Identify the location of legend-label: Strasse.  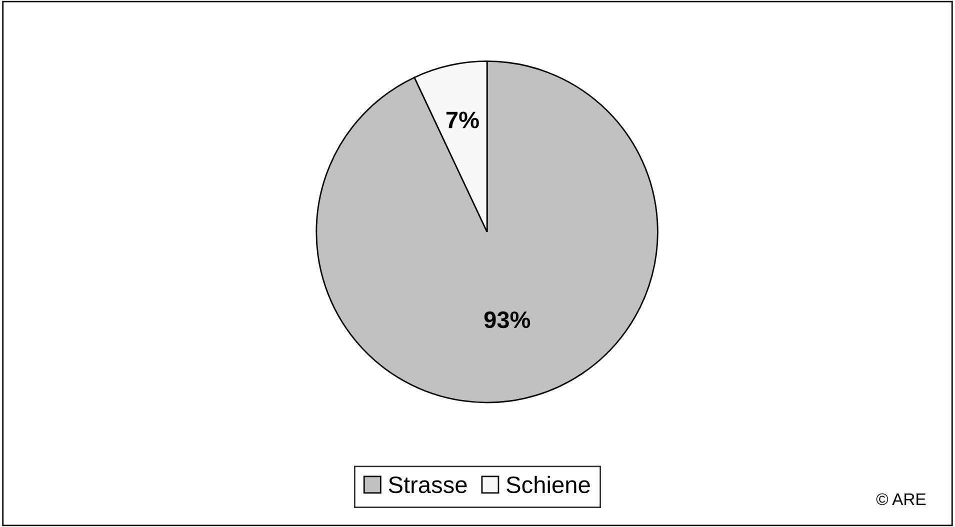
(427, 485).